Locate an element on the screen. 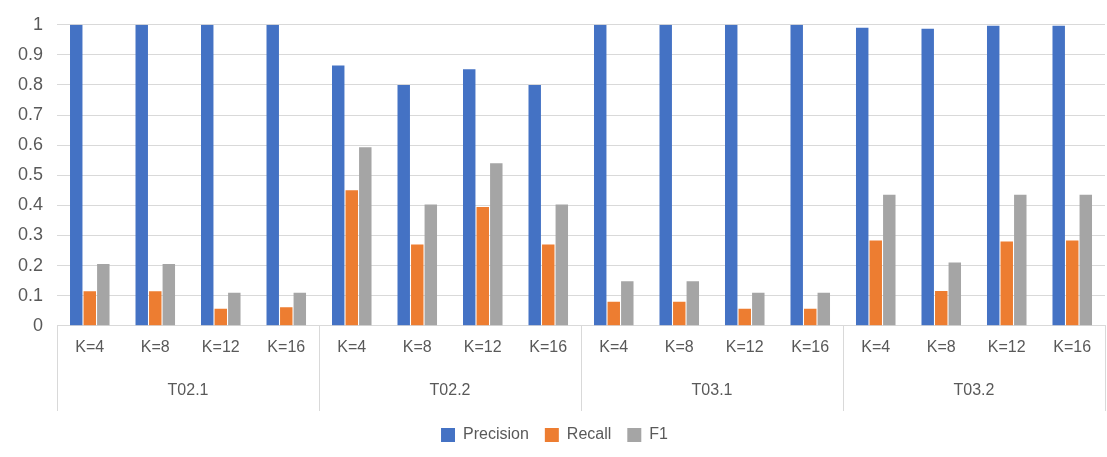  text: T02.1 is located at coordinates (188, 390).